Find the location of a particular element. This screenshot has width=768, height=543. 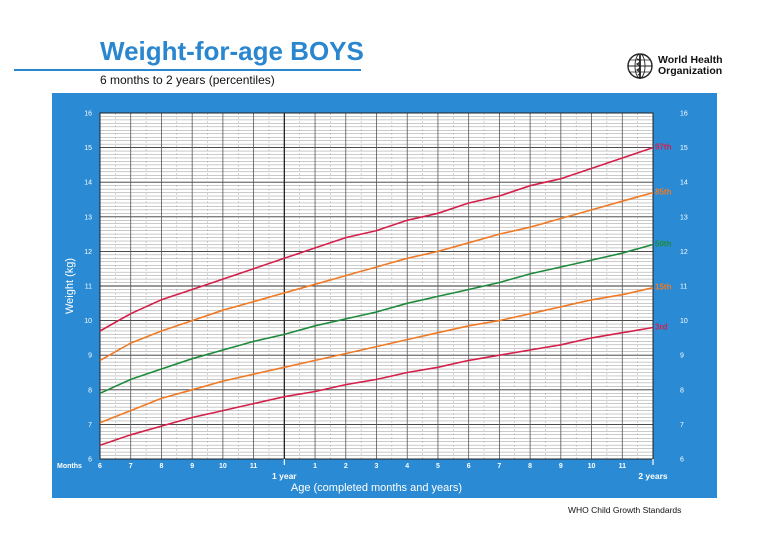

y-tick-label-left: 13 is located at coordinates (88, 217).